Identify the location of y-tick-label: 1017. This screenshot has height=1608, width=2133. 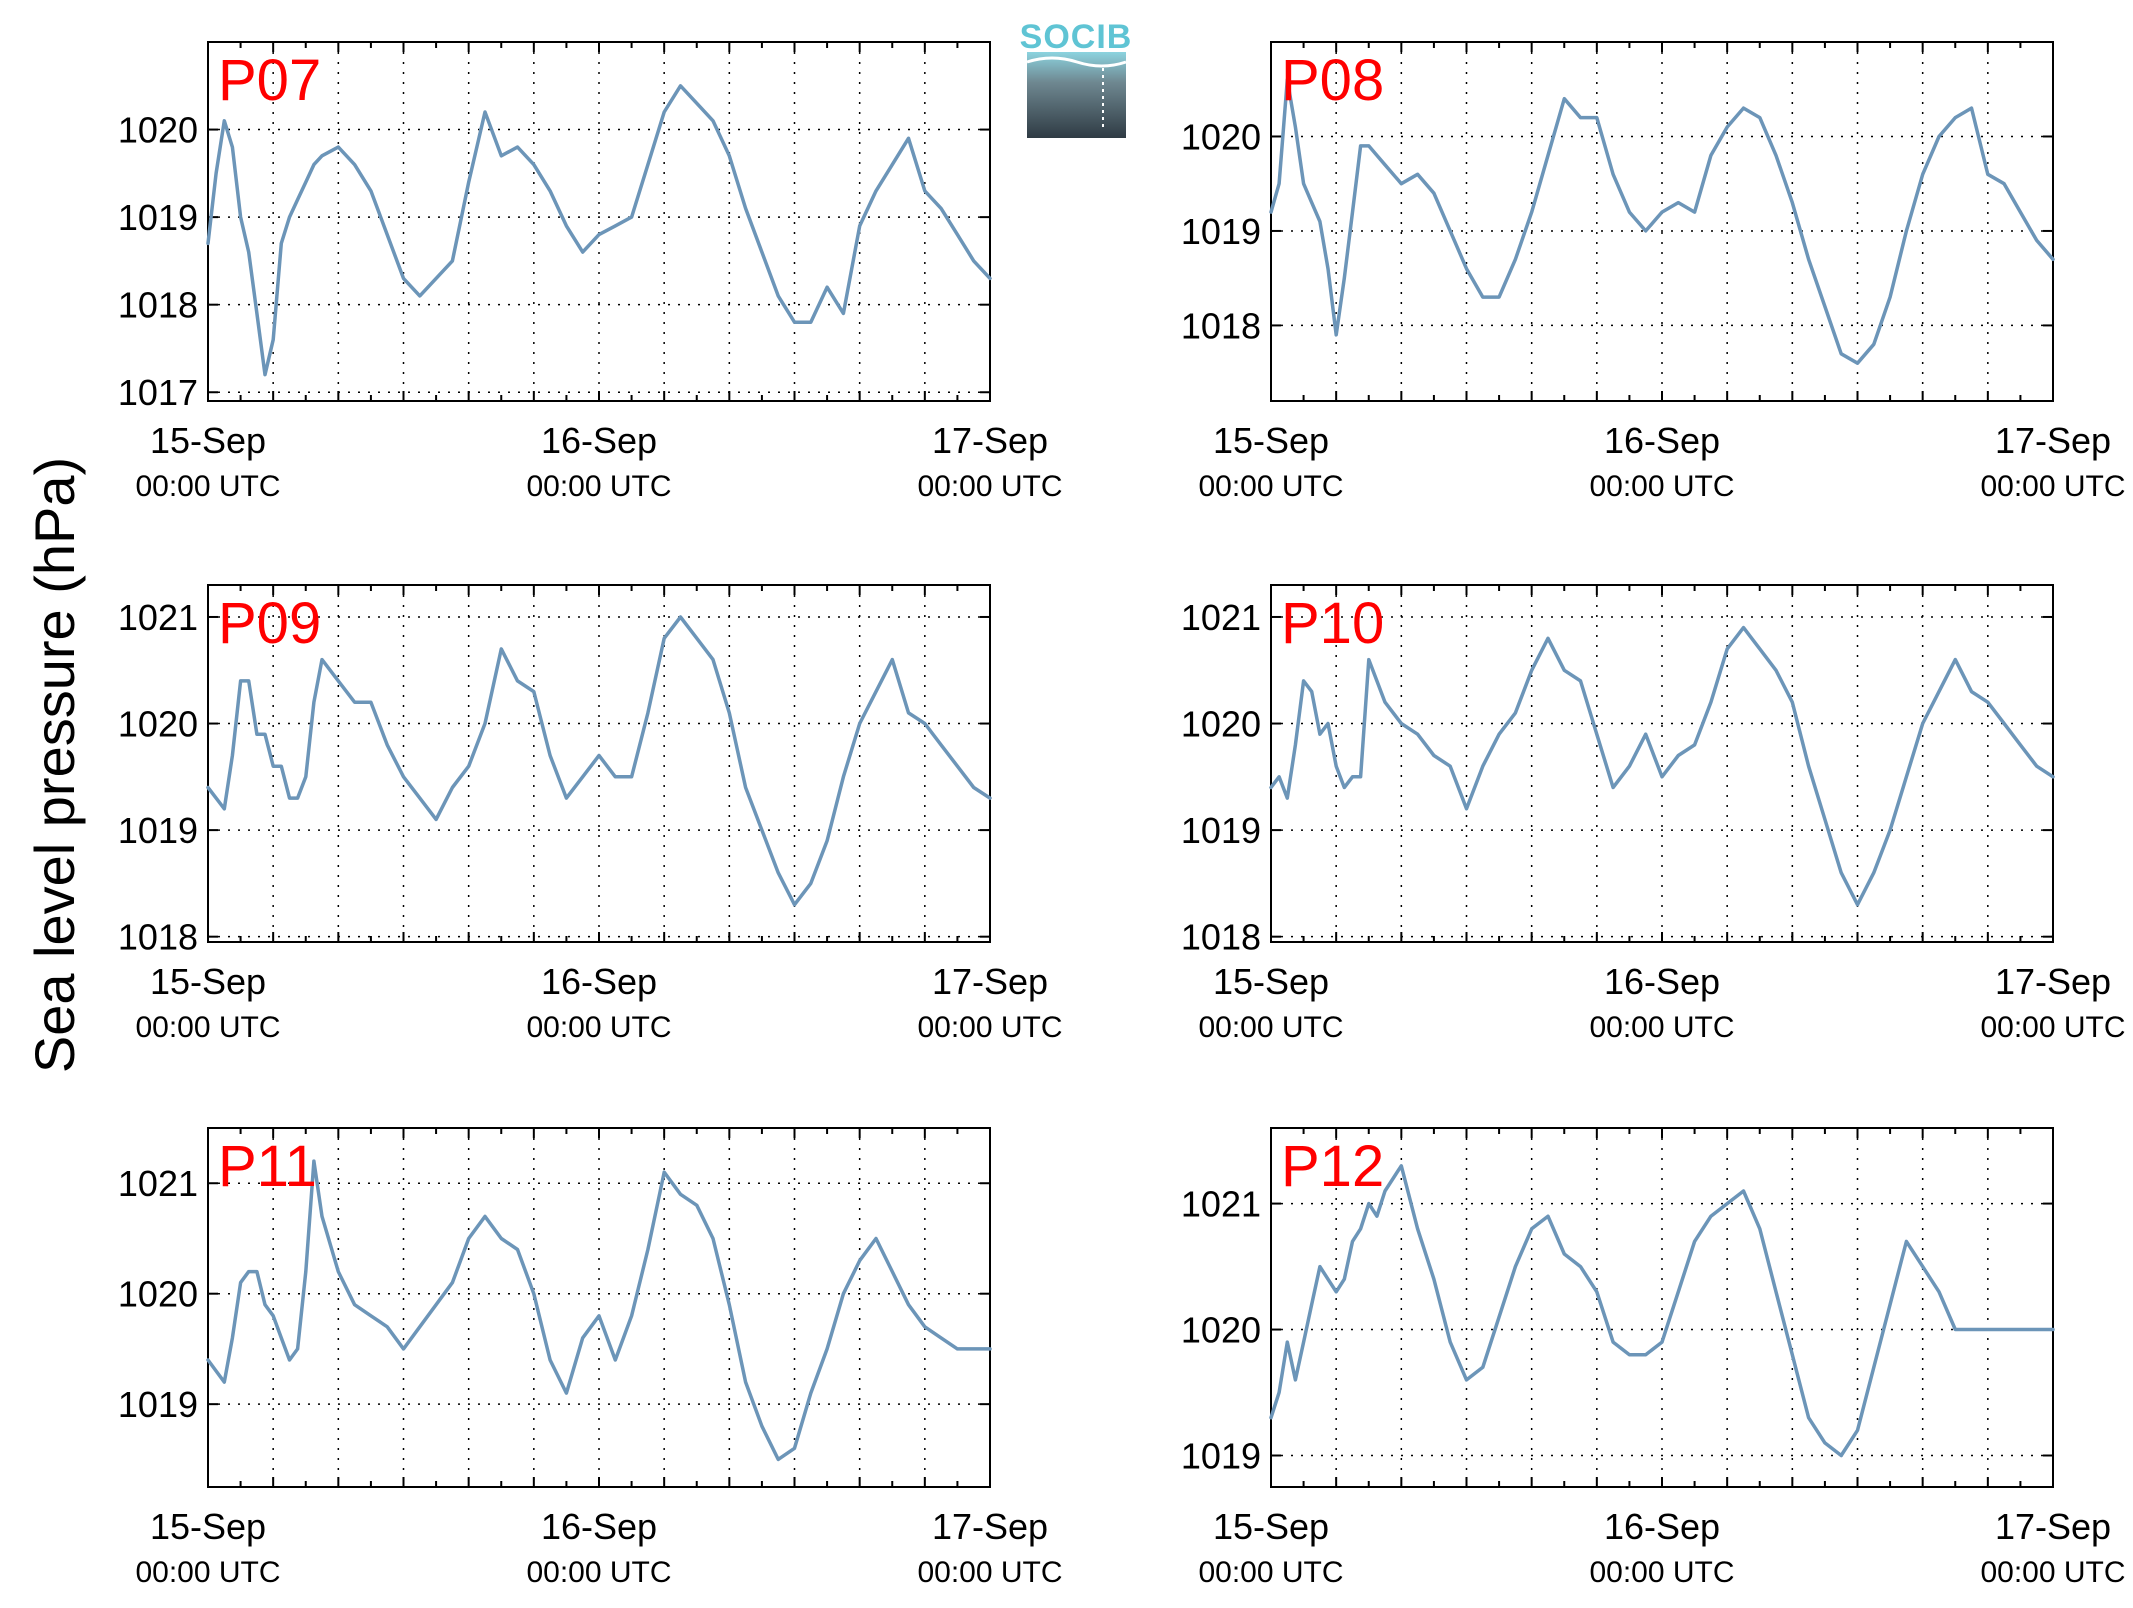
(158, 392).